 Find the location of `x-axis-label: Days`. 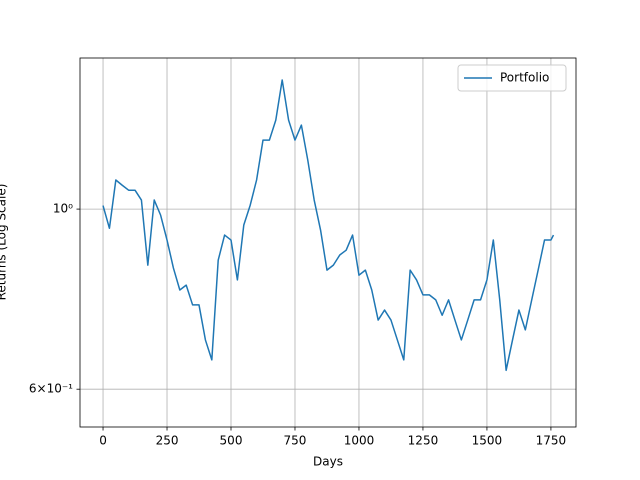

x-axis-label: Days is located at coordinates (328, 462).